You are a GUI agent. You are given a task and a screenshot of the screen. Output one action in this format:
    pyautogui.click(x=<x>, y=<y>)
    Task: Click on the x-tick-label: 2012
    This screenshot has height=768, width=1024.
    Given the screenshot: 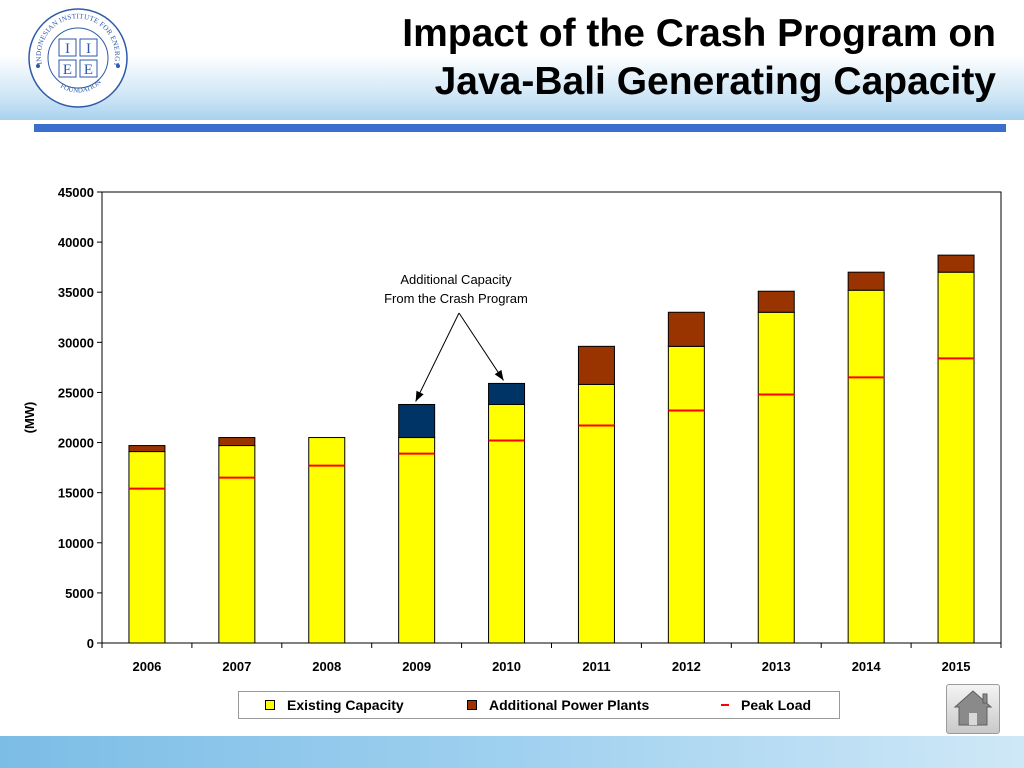 What is the action you would take?
    pyautogui.click(x=686, y=666)
    